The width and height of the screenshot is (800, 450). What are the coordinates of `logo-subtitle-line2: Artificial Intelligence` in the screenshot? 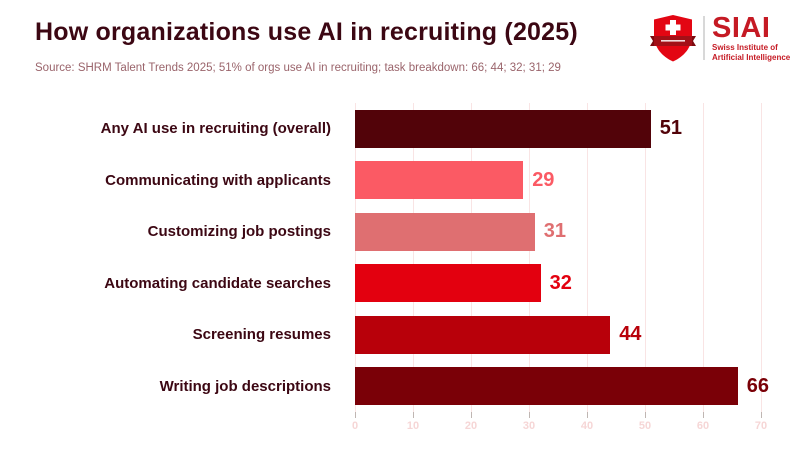 It's located at (751, 57).